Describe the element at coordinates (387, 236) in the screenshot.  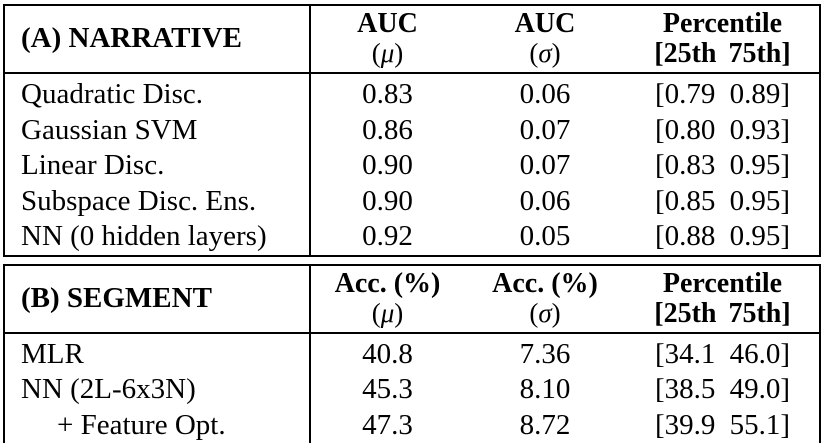
I see `mean-cell: 0.92` at that location.